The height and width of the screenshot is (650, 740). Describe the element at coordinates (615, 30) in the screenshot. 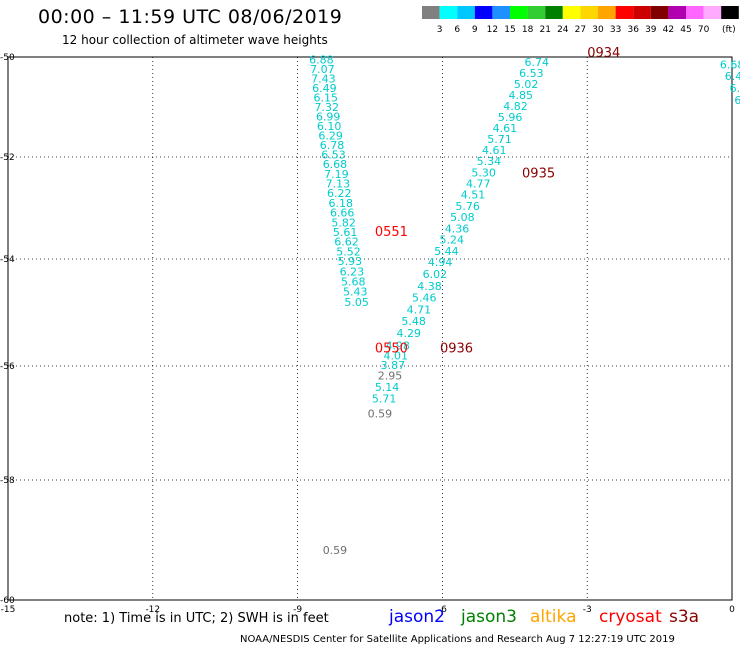

I see `scale-tick-label: 33` at that location.